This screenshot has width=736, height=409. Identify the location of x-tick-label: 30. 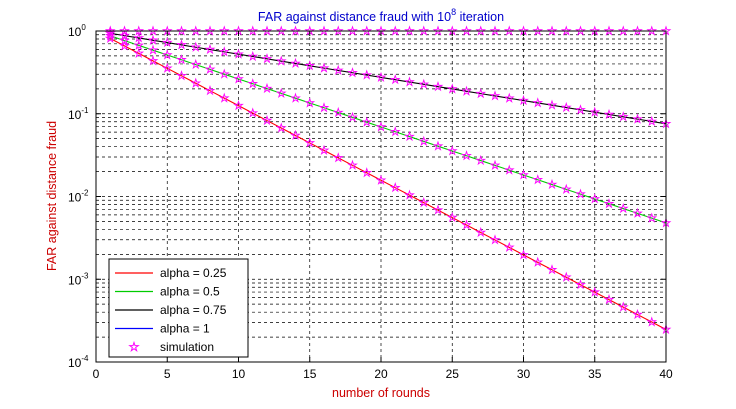
(524, 374).